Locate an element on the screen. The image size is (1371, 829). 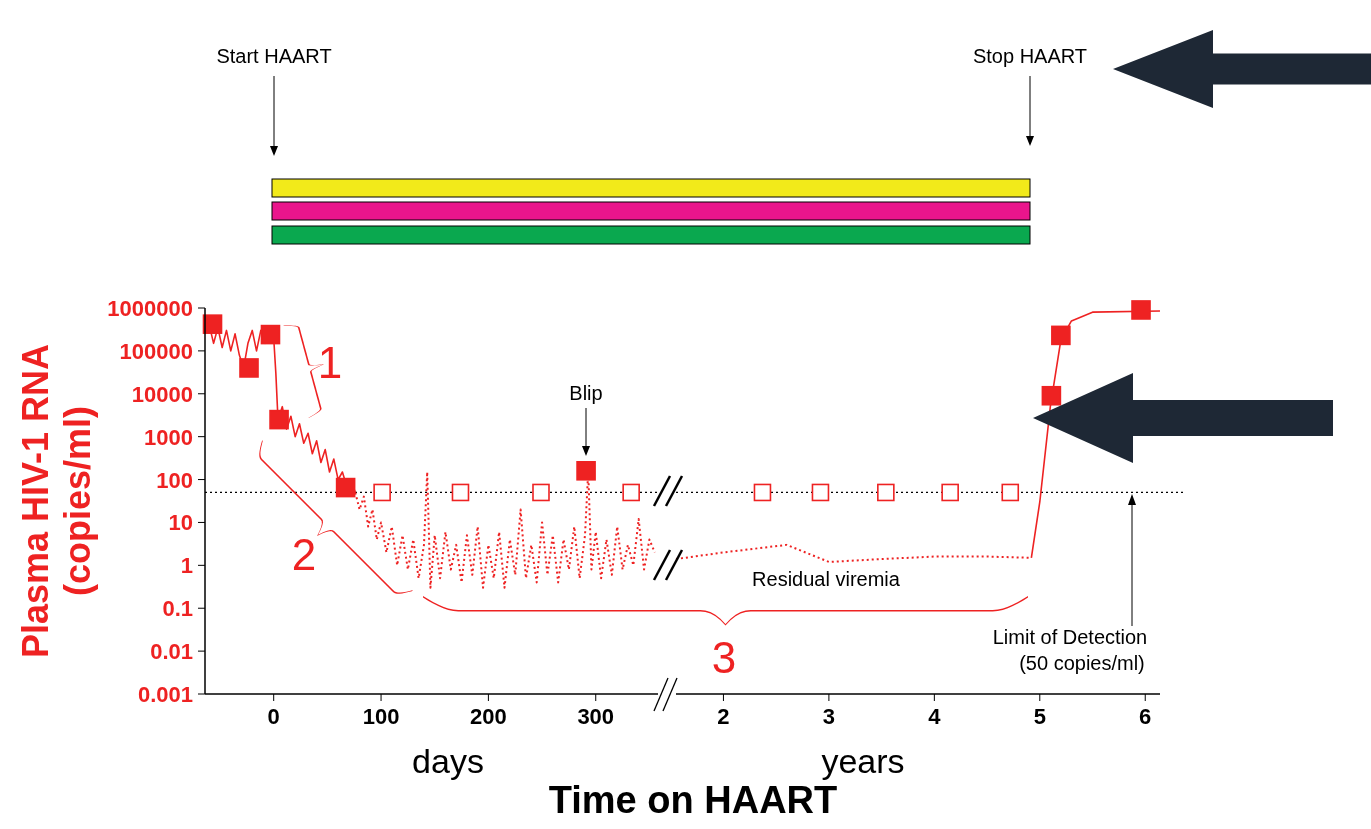
annotation: 3 is located at coordinates (724, 657).